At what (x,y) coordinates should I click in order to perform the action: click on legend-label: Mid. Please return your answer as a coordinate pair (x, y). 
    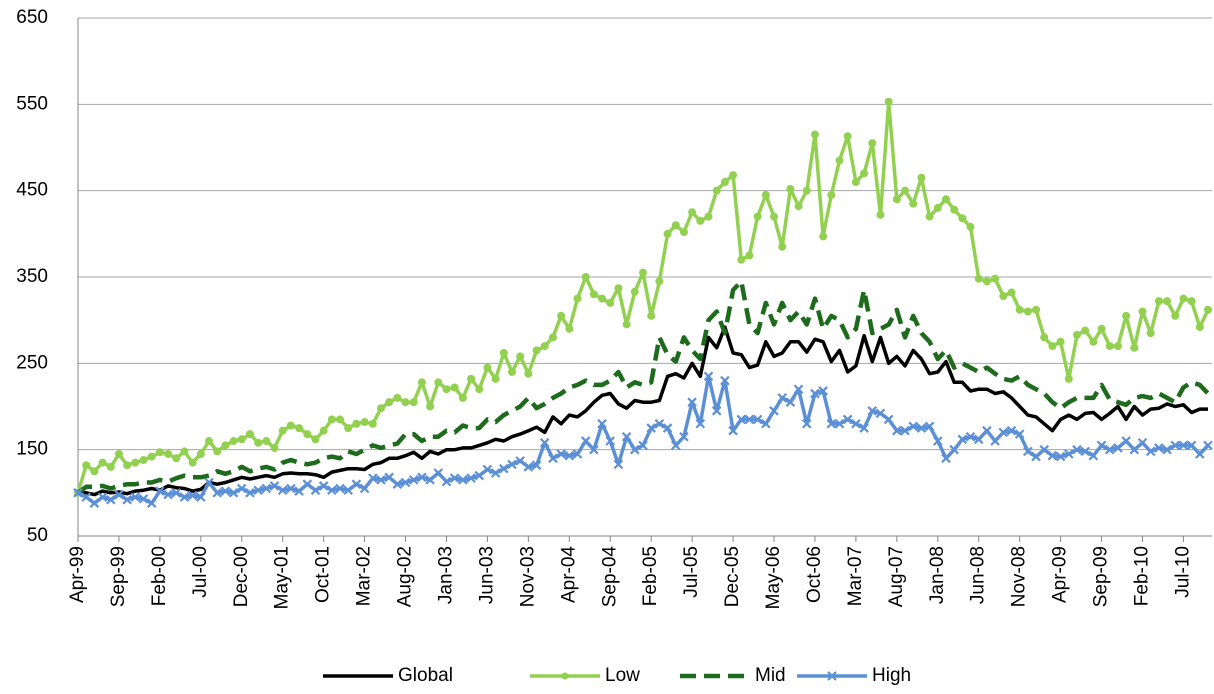
    Looking at the image, I should click on (770, 675).